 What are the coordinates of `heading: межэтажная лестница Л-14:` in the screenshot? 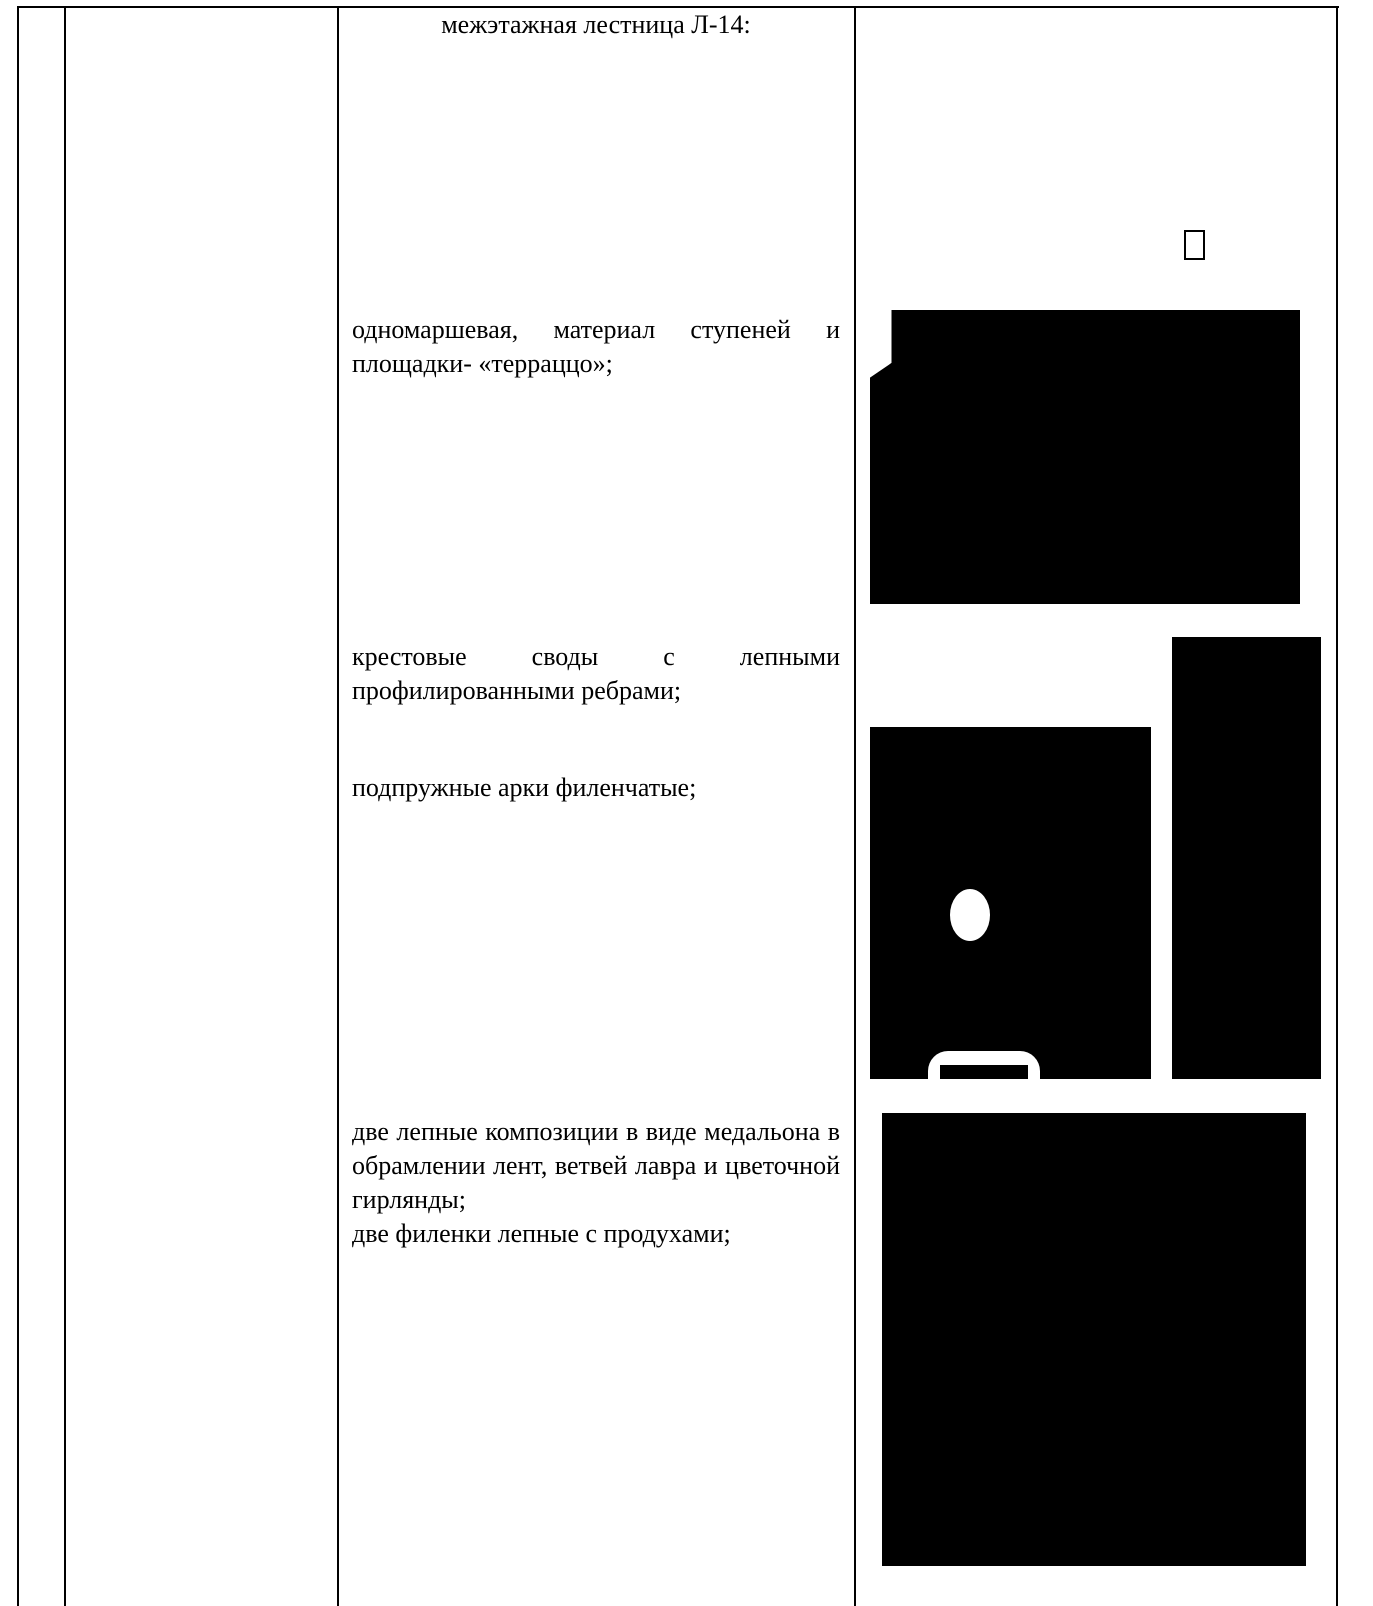 It's located at (596, 24).